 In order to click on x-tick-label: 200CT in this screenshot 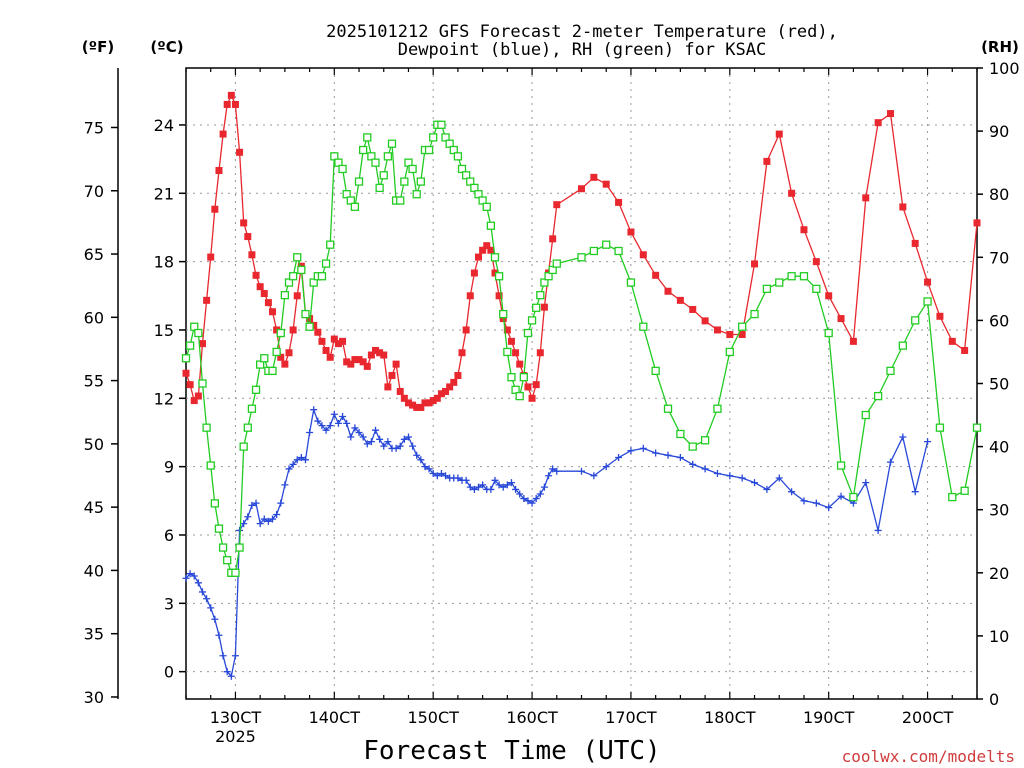, I will do `click(928, 717)`.